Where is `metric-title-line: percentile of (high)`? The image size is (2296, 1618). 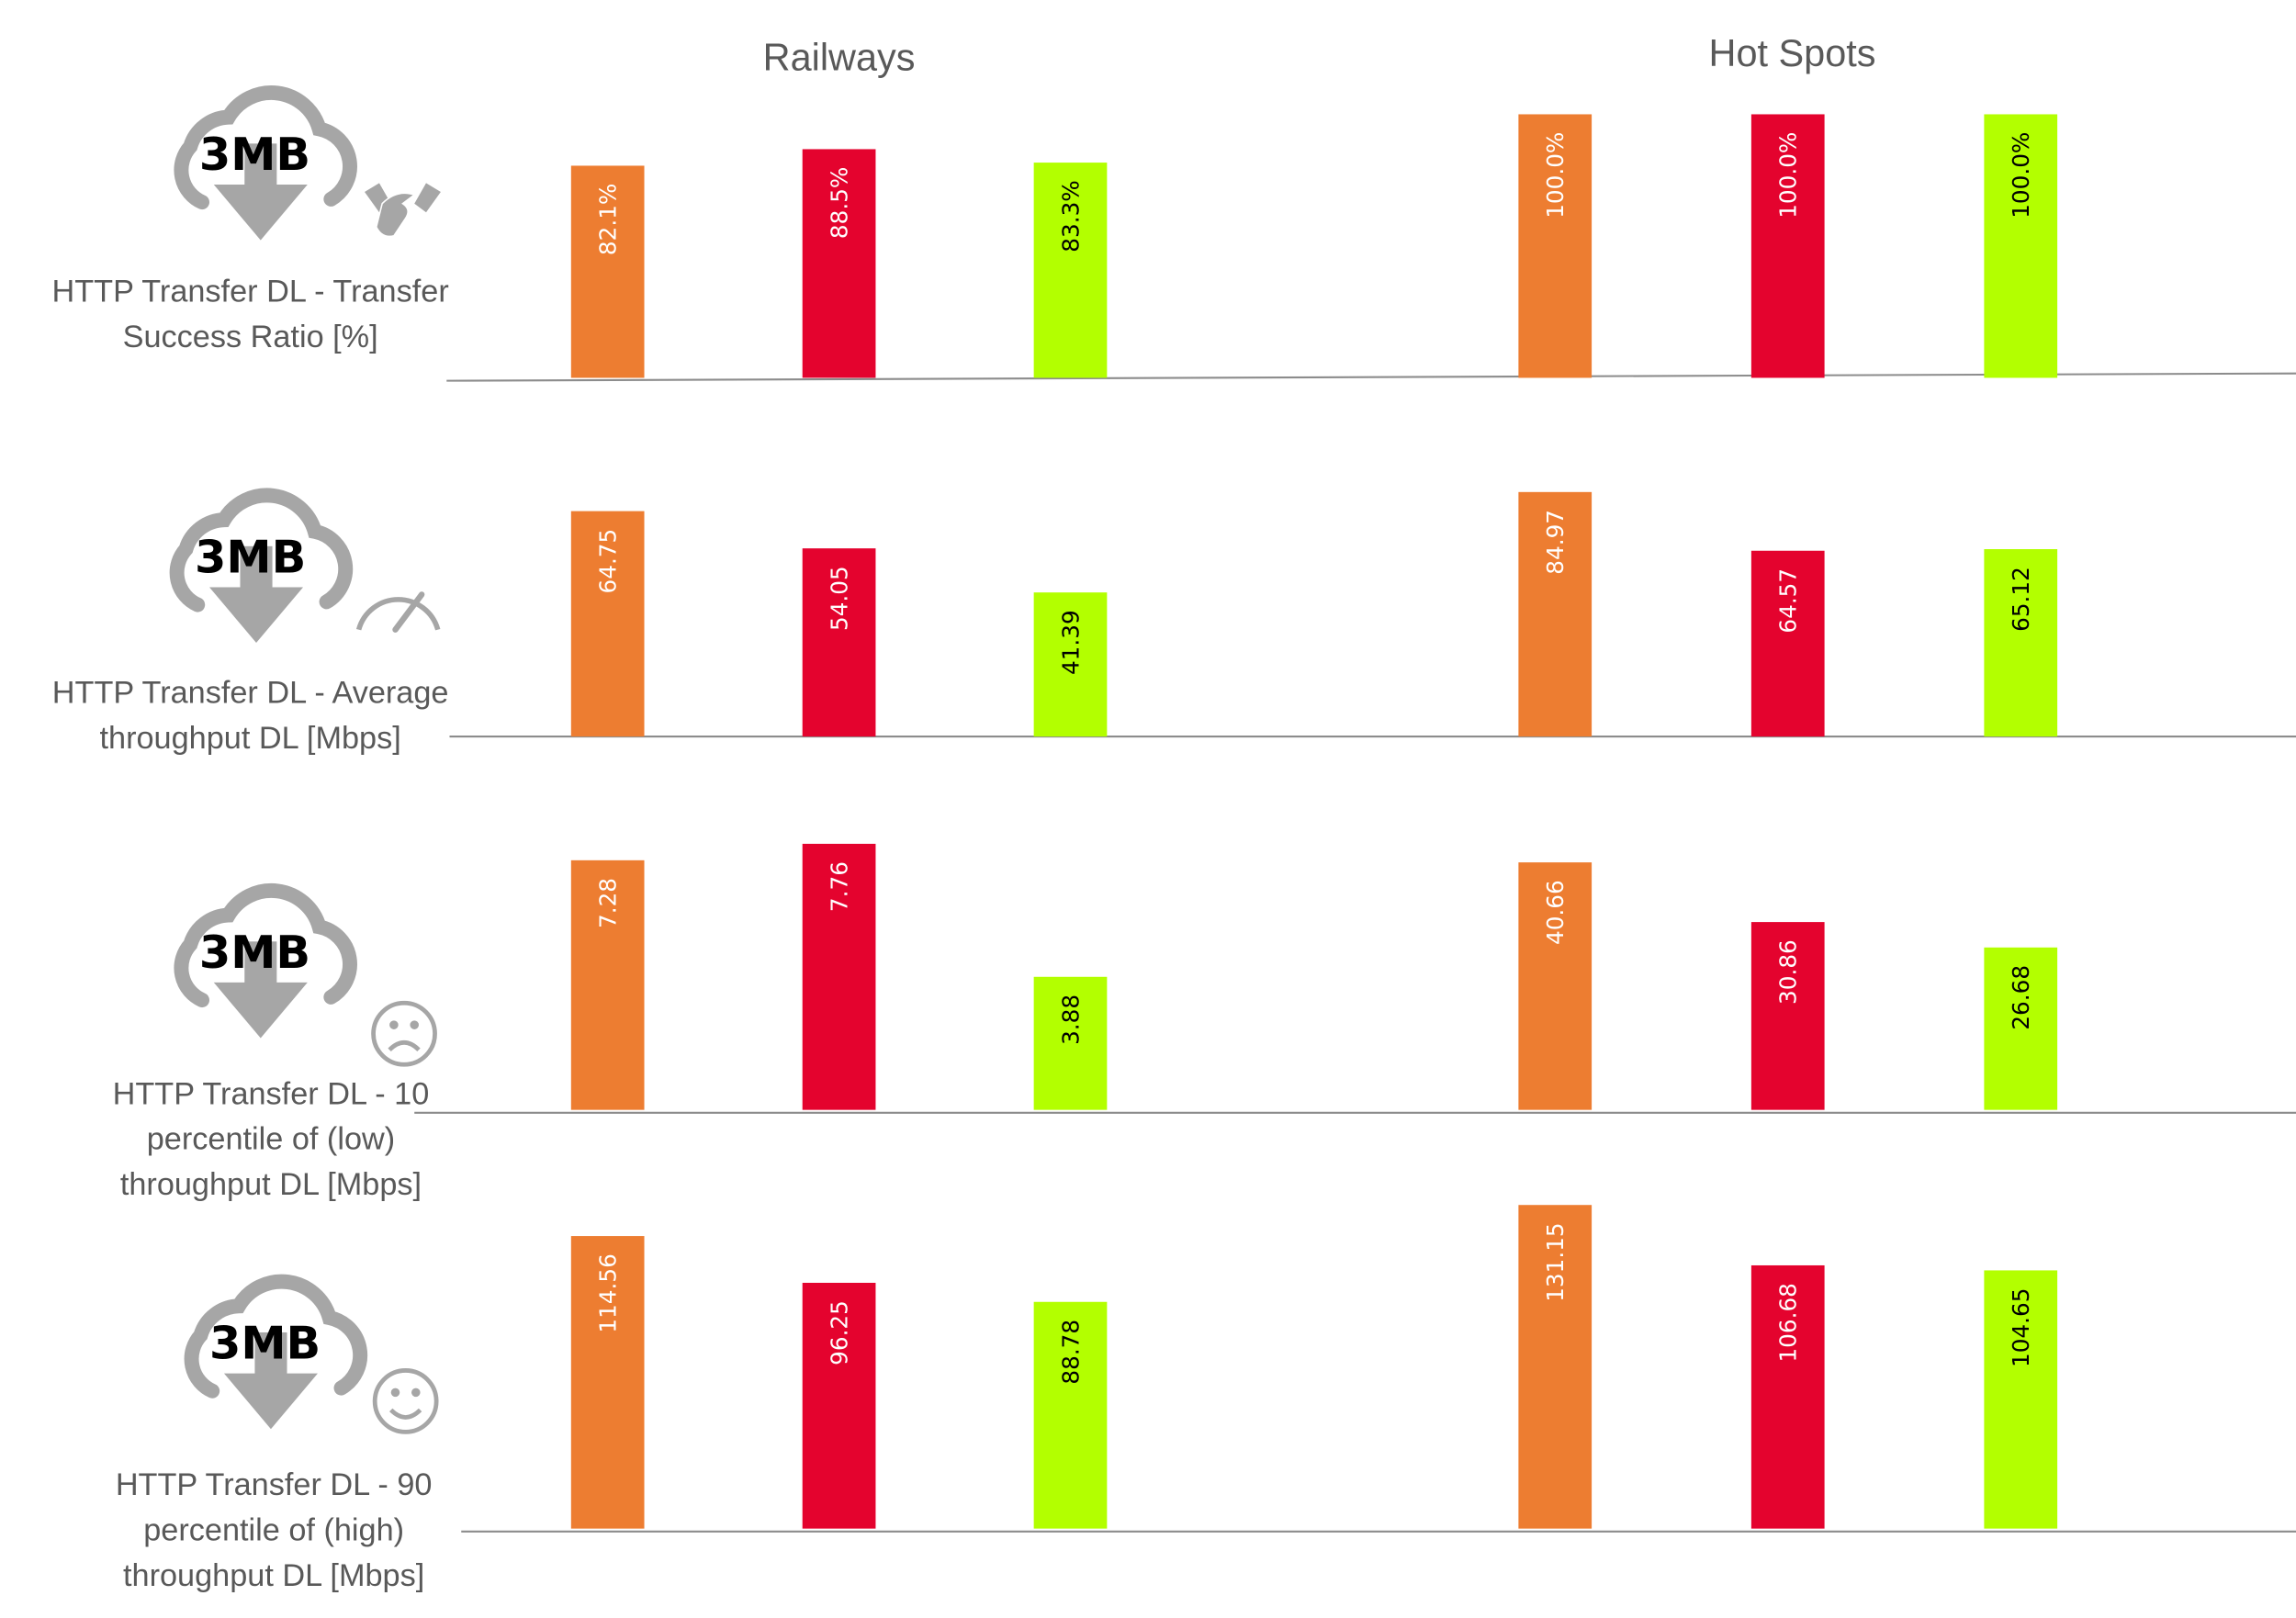
metric-title-line: percentile of (high) is located at coordinates (273, 1529).